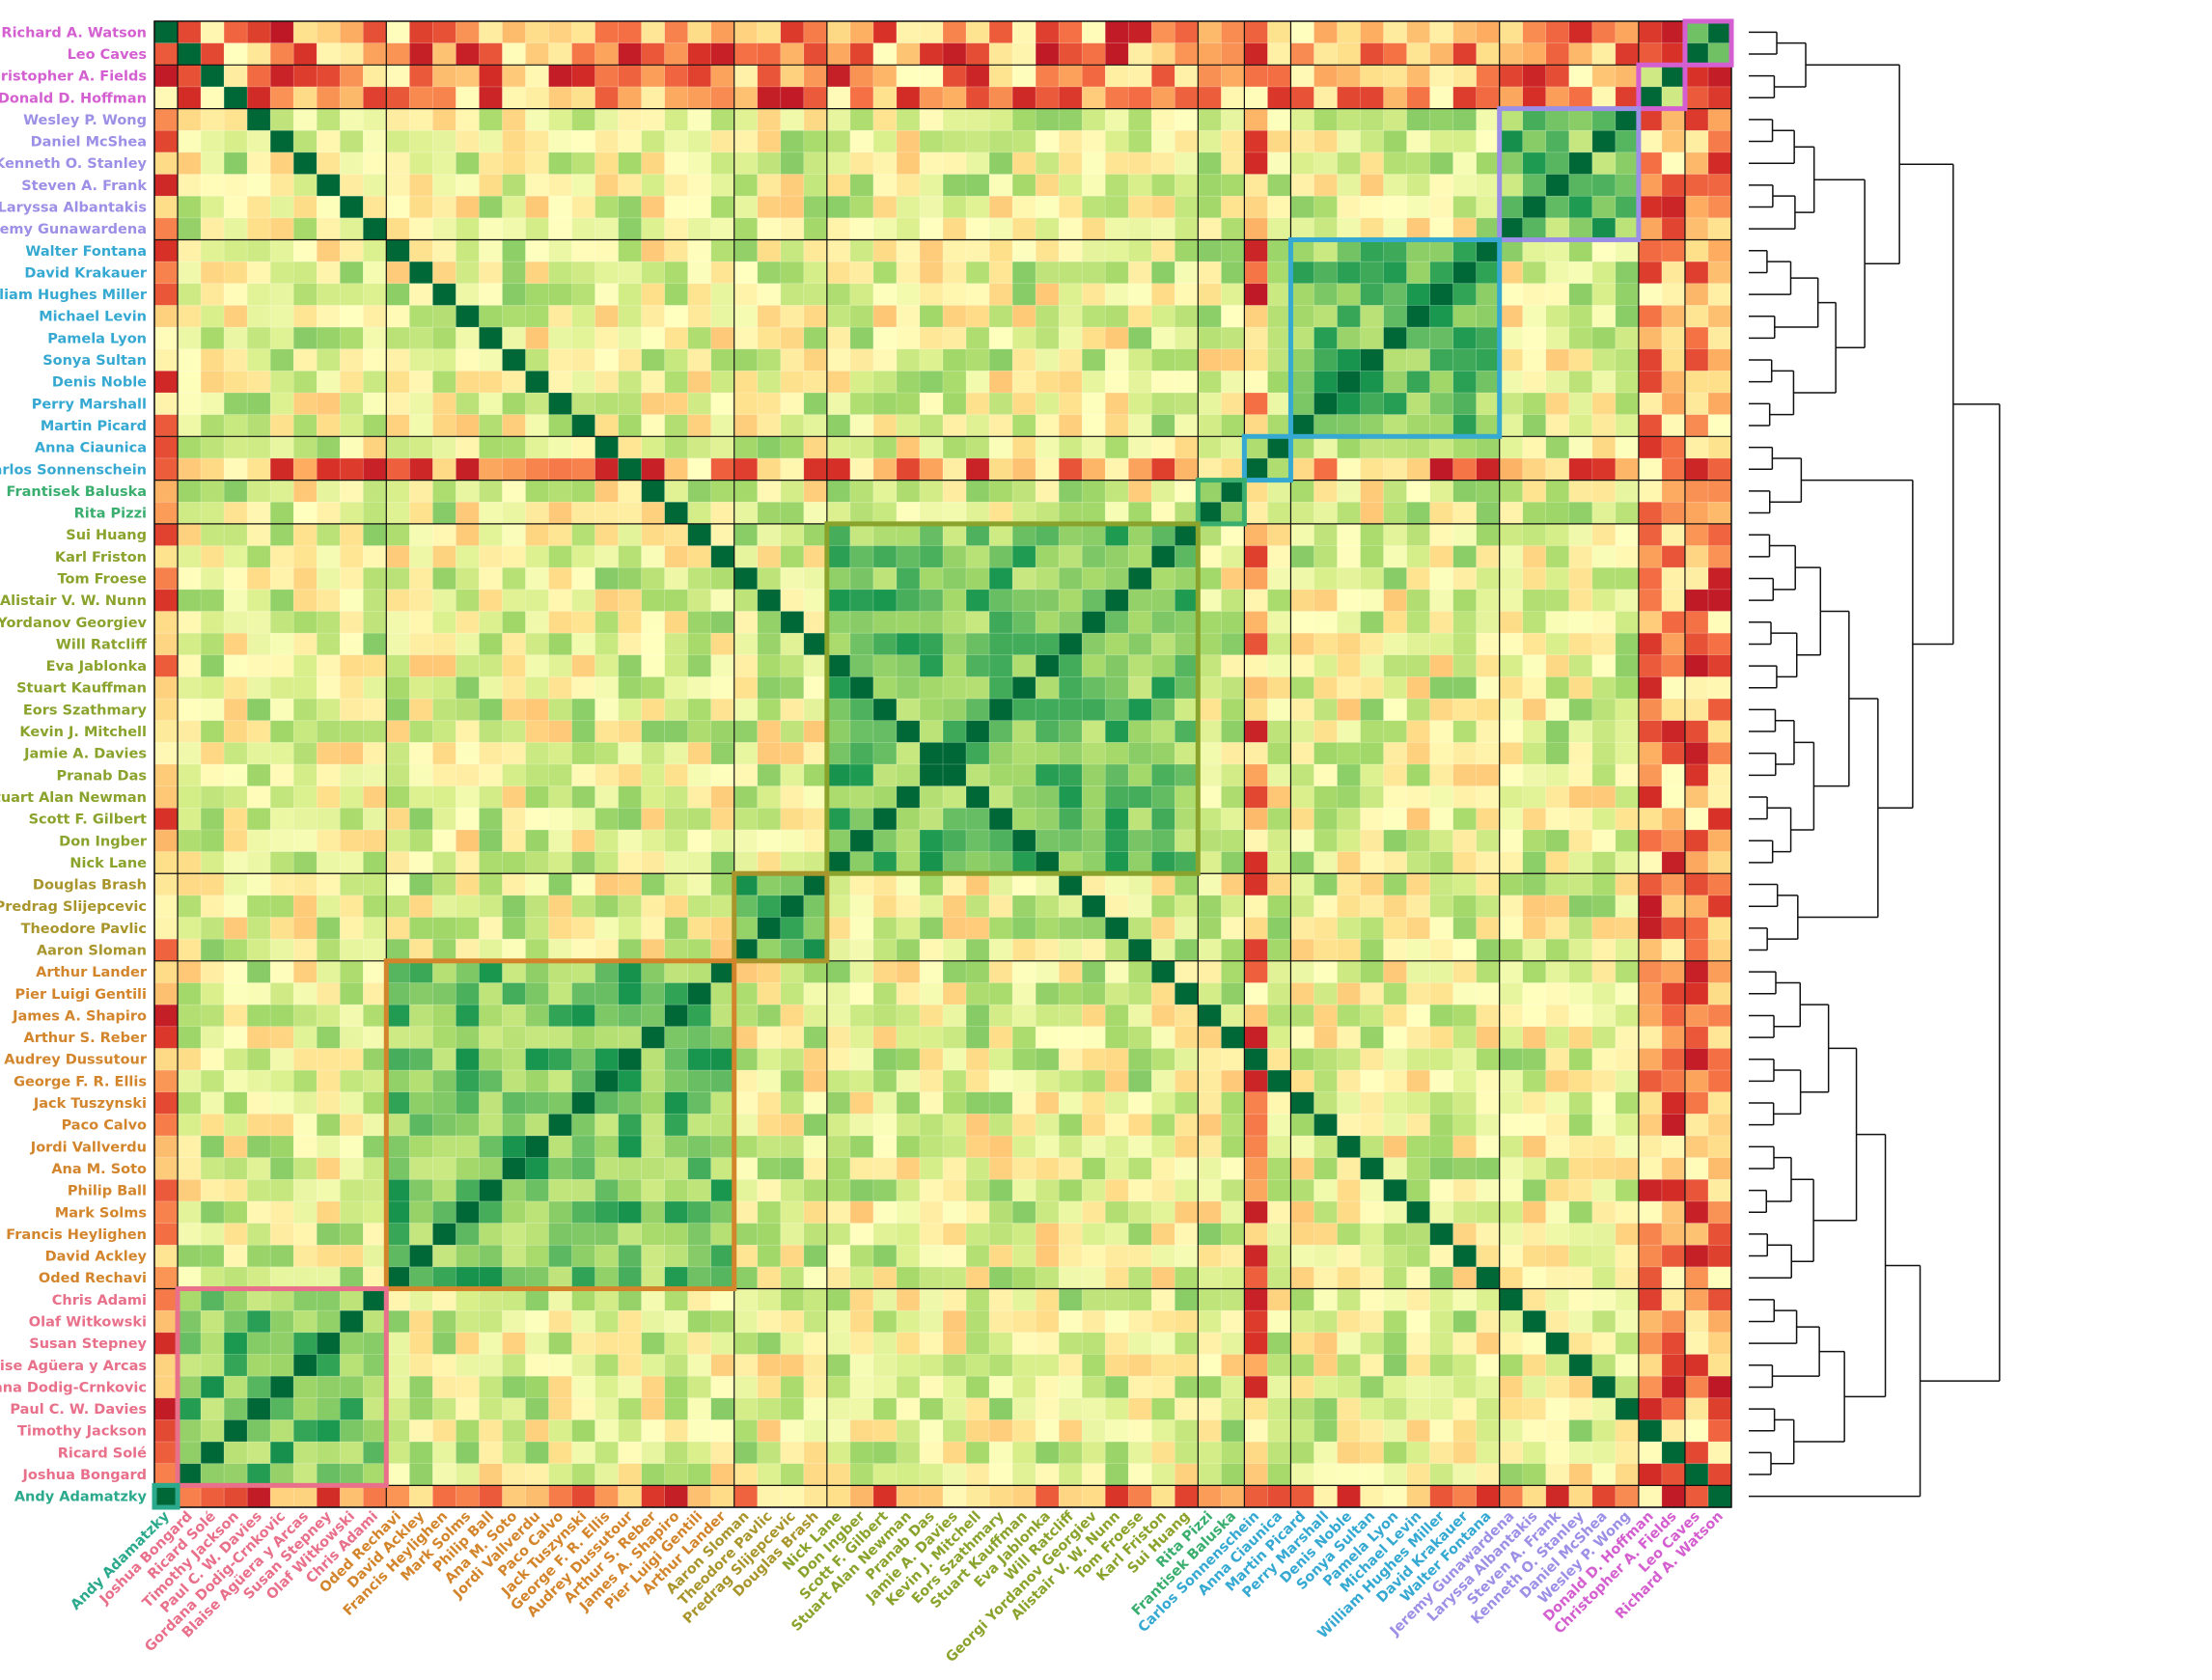 The image size is (2212, 1680). Describe the element at coordinates (103, 580) in the screenshot. I see `row-label: Tom Froese` at that location.